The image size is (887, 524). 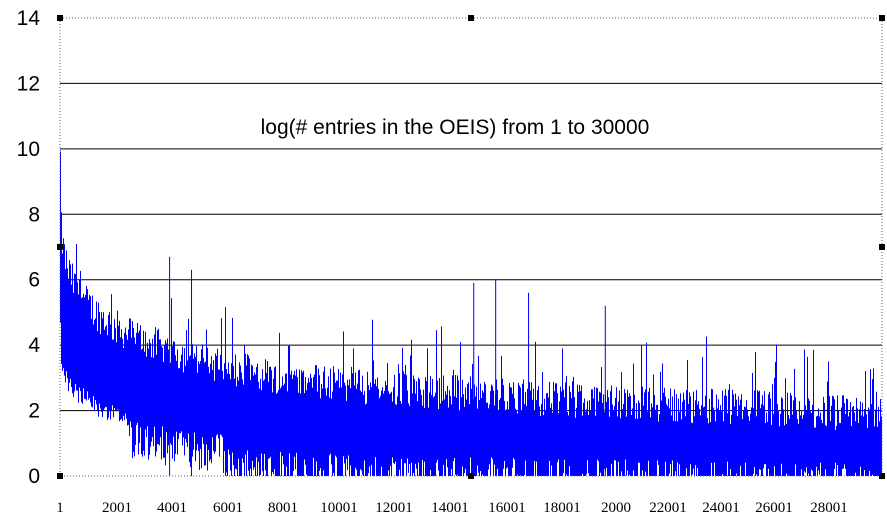 I want to click on x-tick-label: 28001, so click(x=829, y=508).